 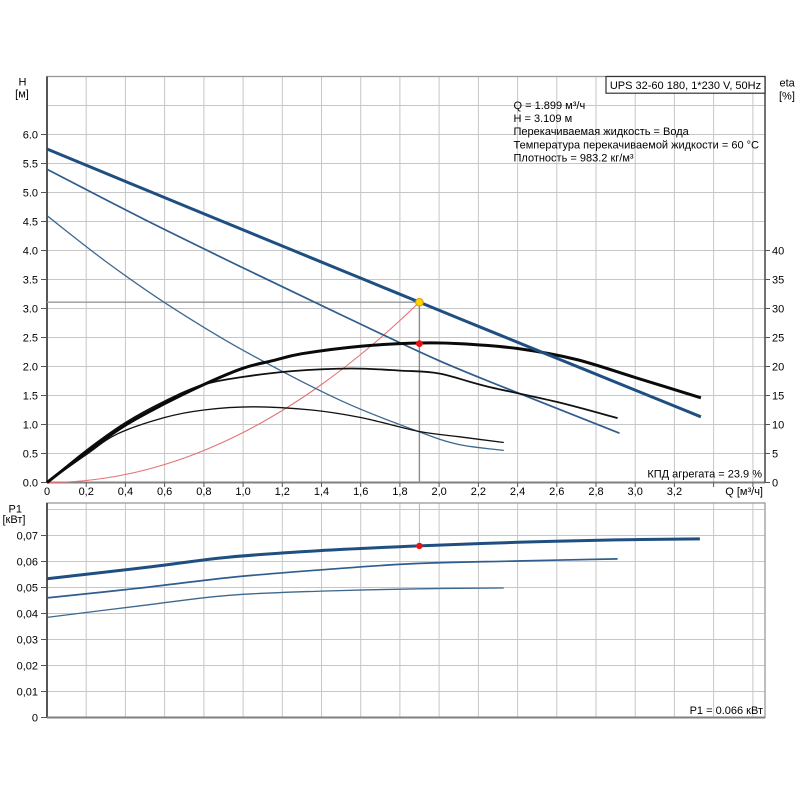 What do you see at coordinates (30, 252) in the screenshot?
I see `svg-text: 4.0` at bounding box center [30, 252].